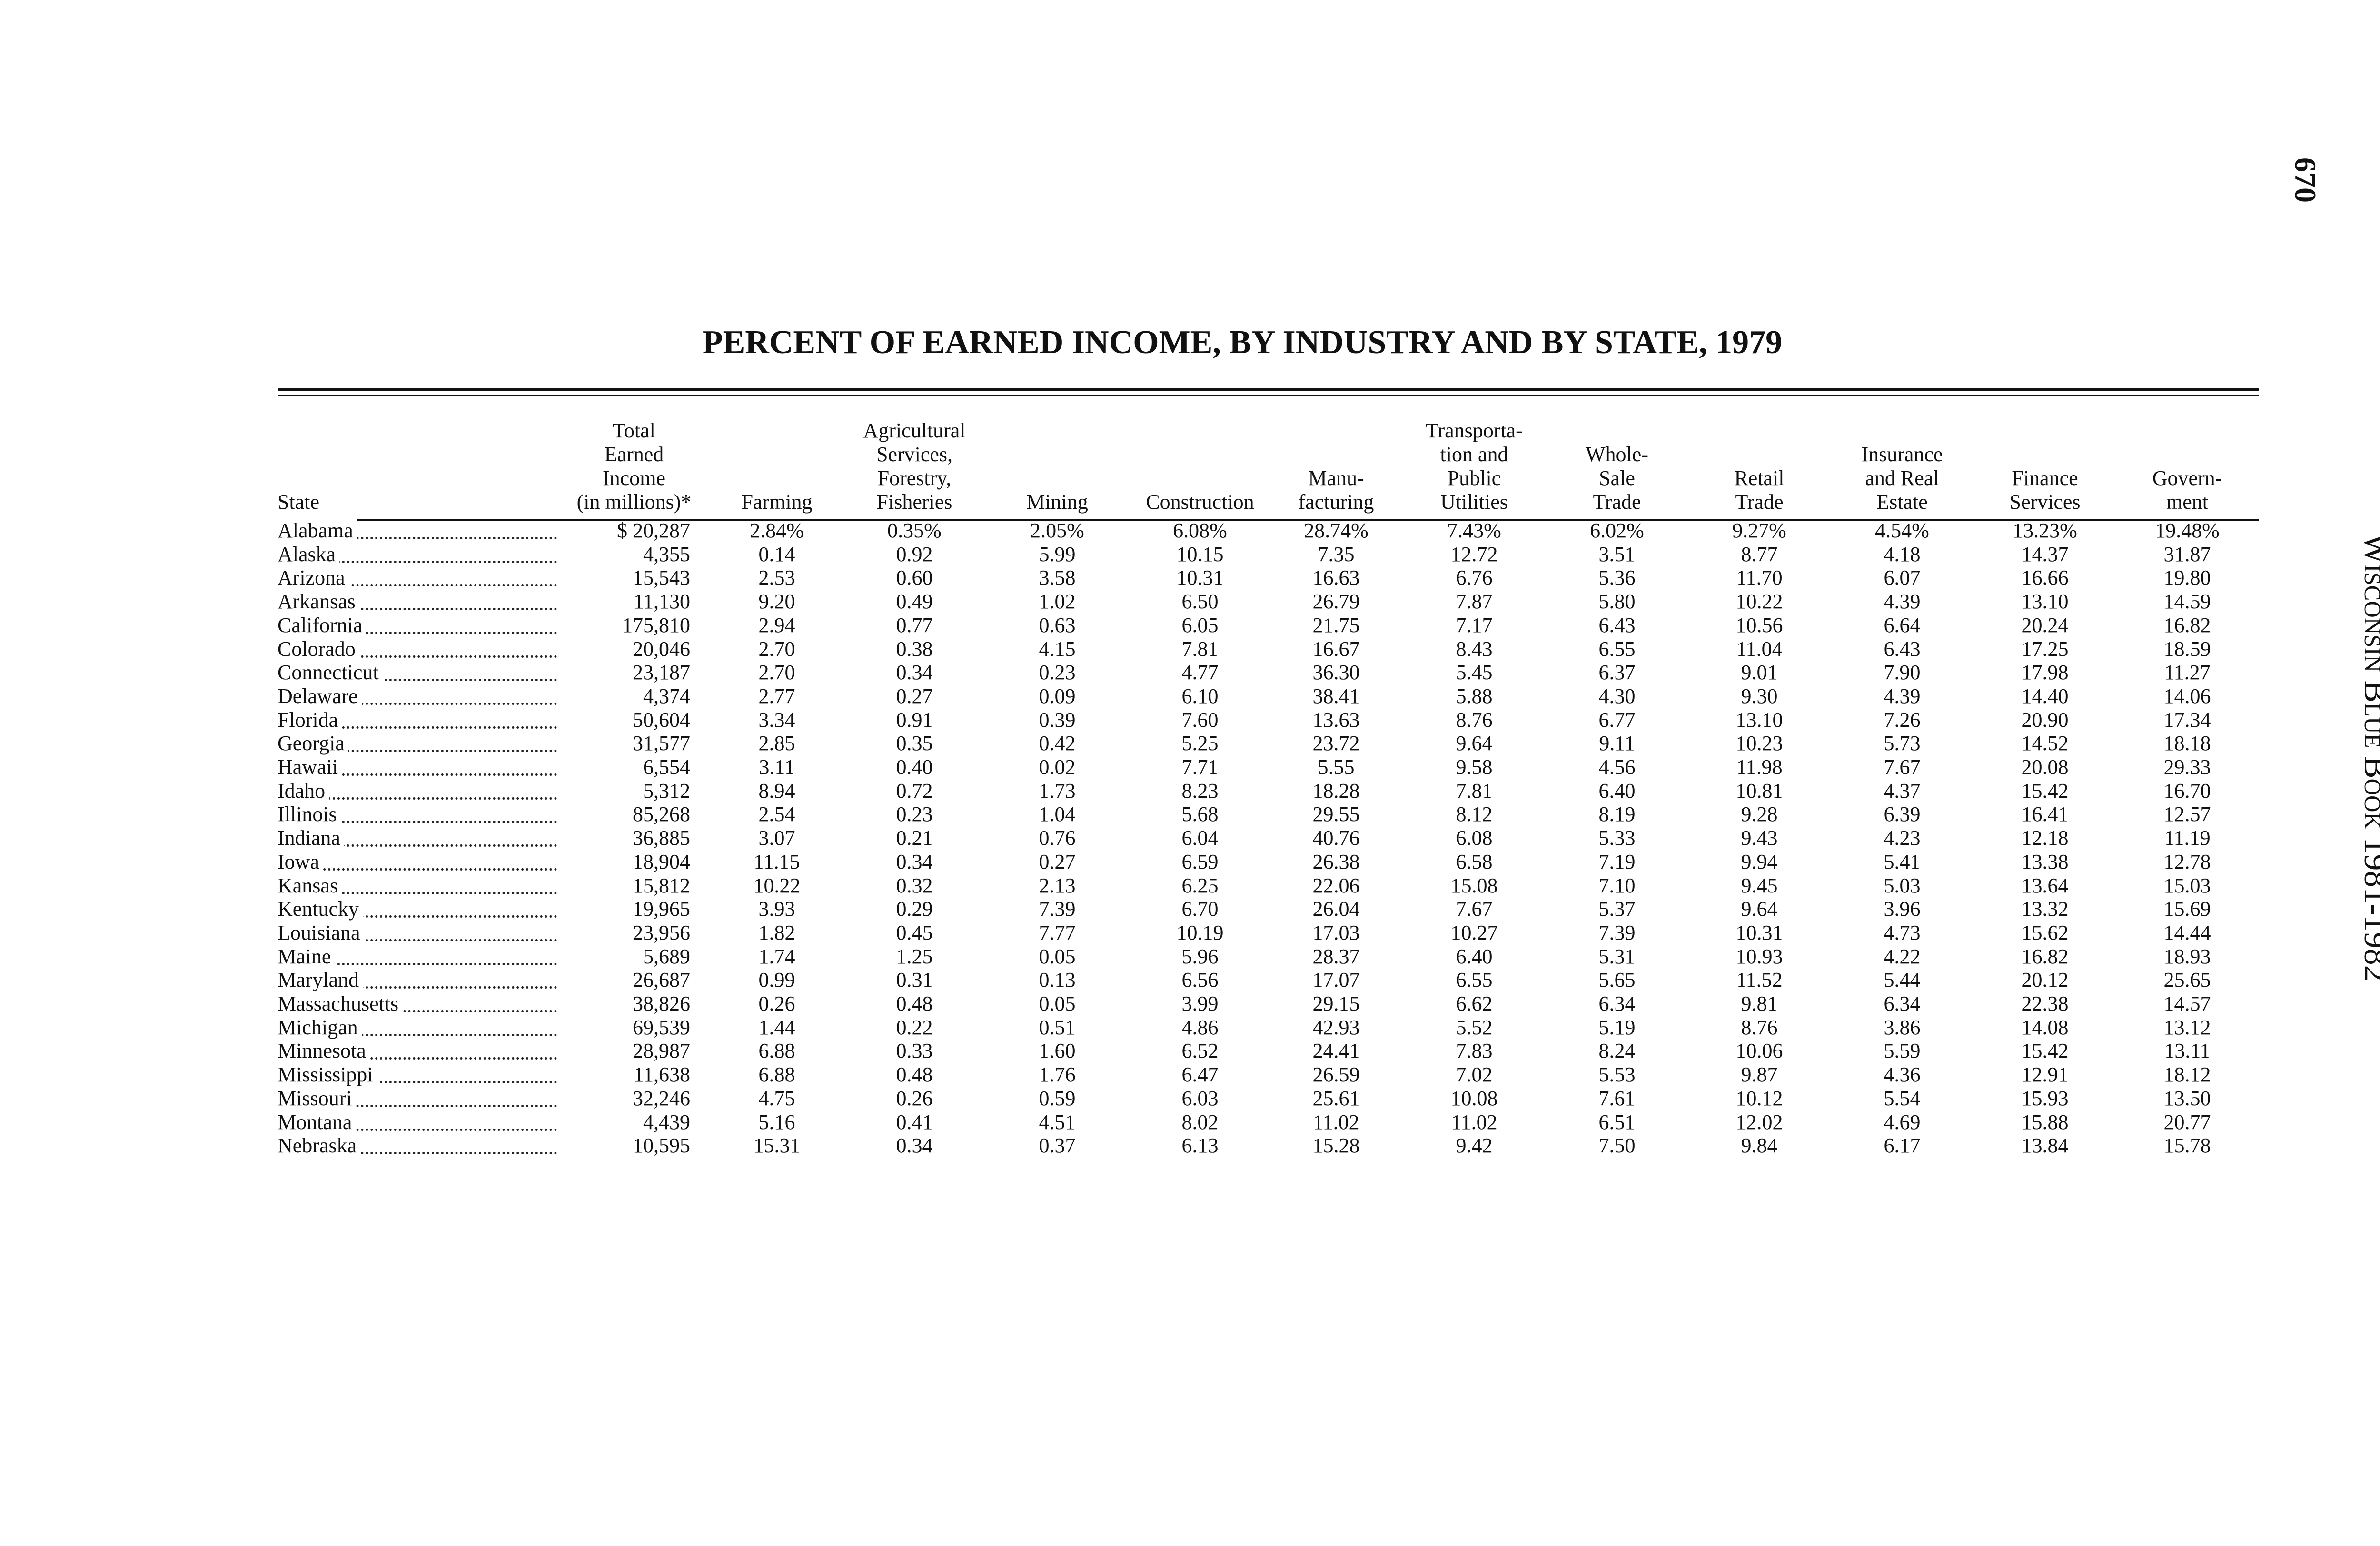 The height and width of the screenshot is (1546, 2380). I want to click on table-cell: 15.93, so click(2045, 1098).